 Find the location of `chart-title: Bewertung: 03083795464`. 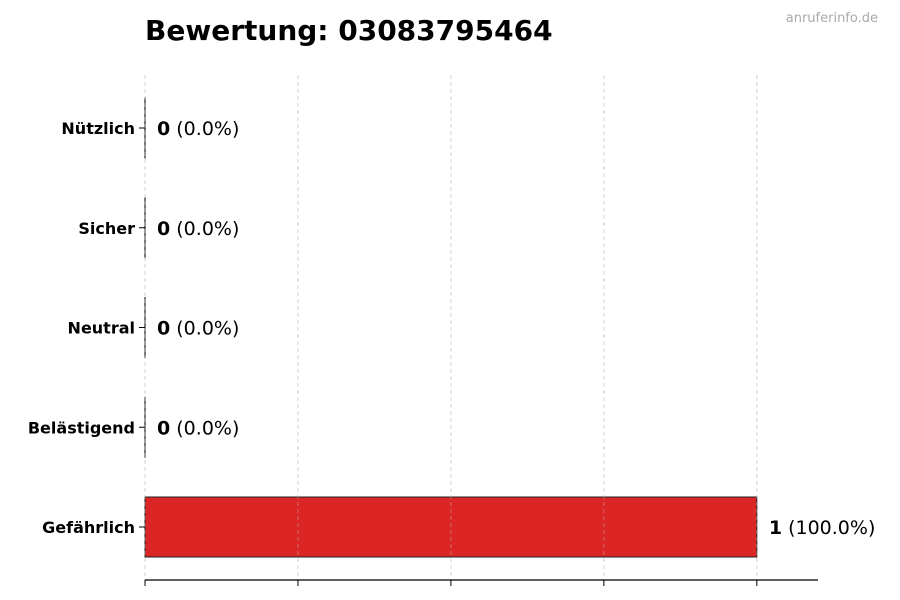

chart-title: Bewertung: 03083795464 is located at coordinates (349, 30).